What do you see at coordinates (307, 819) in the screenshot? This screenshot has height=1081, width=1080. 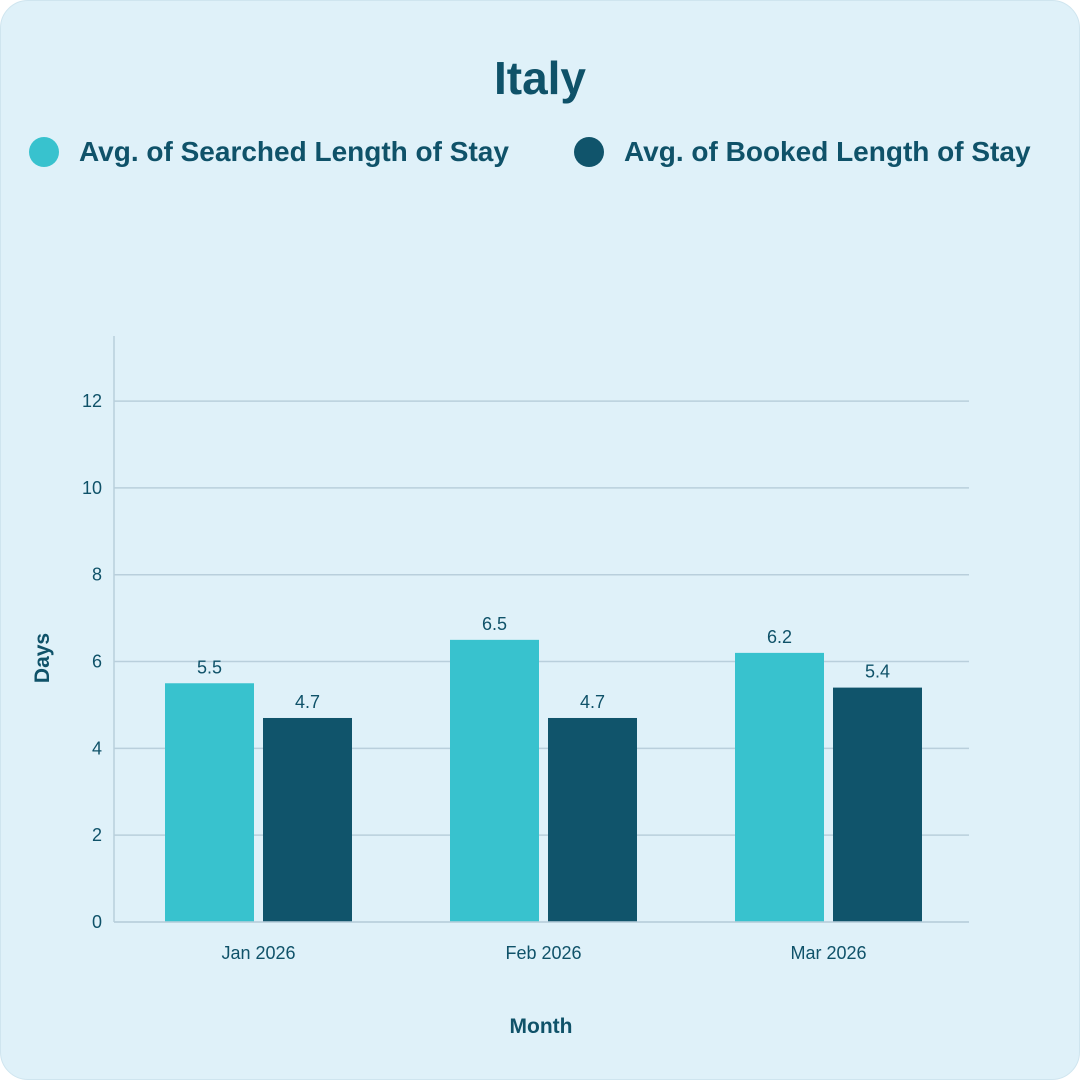 I see `bar-booked-jan-2026` at bounding box center [307, 819].